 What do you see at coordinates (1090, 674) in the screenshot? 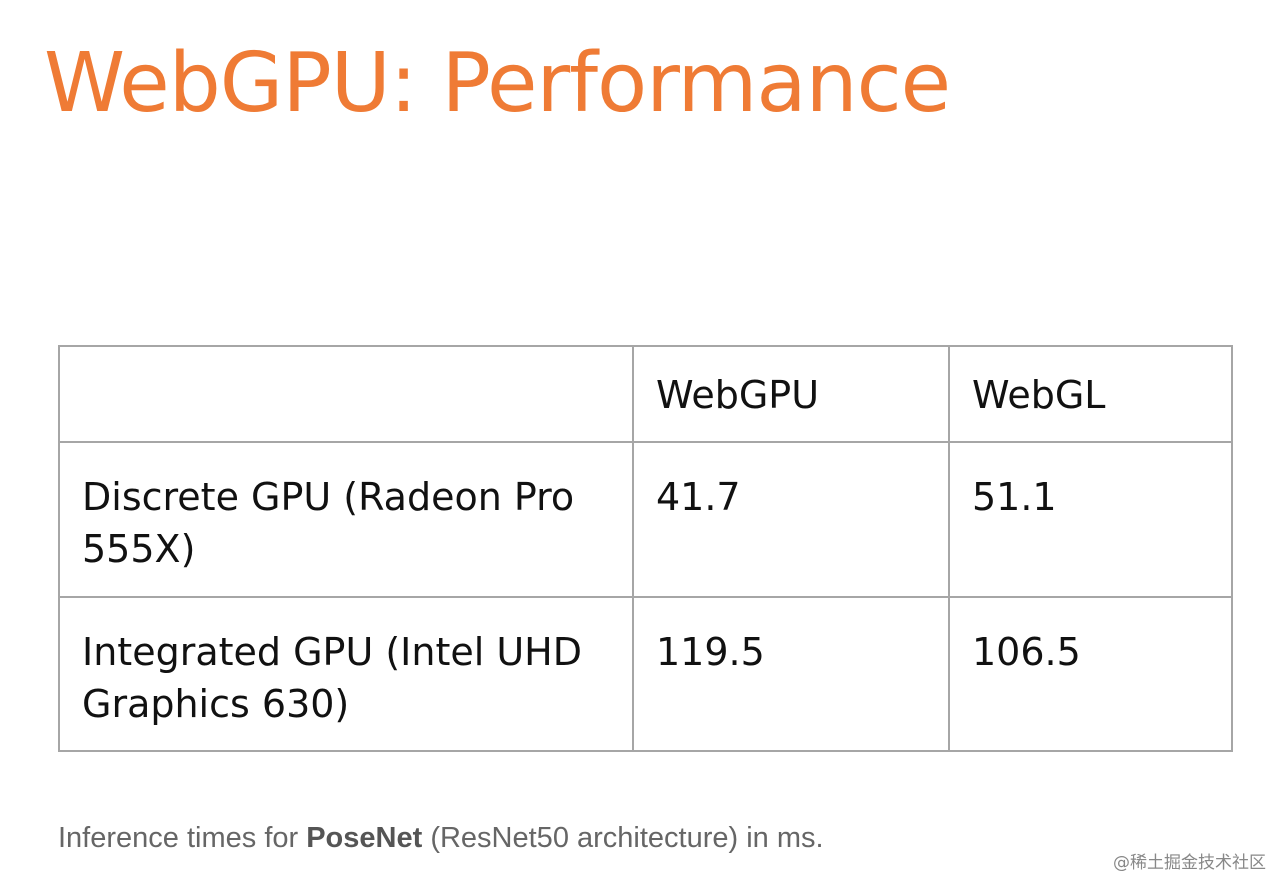
I see `cell-value: 106.5` at bounding box center [1090, 674].